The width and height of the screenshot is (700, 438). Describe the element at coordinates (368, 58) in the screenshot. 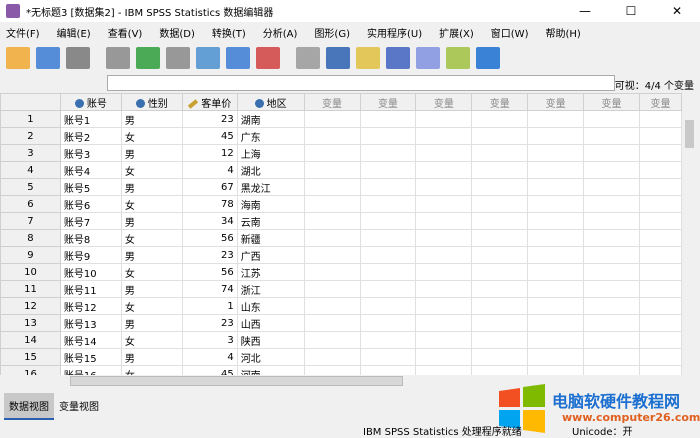

I see `insert-variable-icon` at that location.